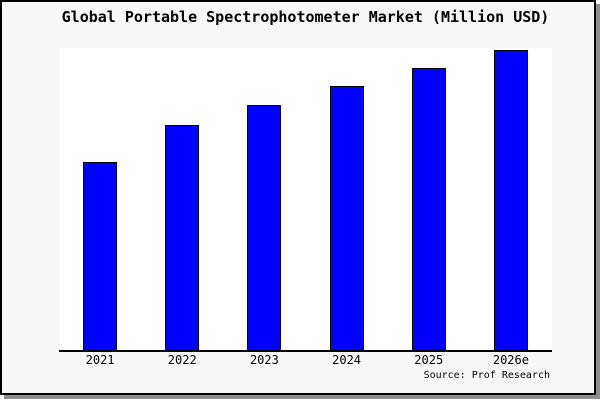 This screenshot has height=400, width=600. I want to click on x-tick-label-2021: 2021, so click(100, 360).